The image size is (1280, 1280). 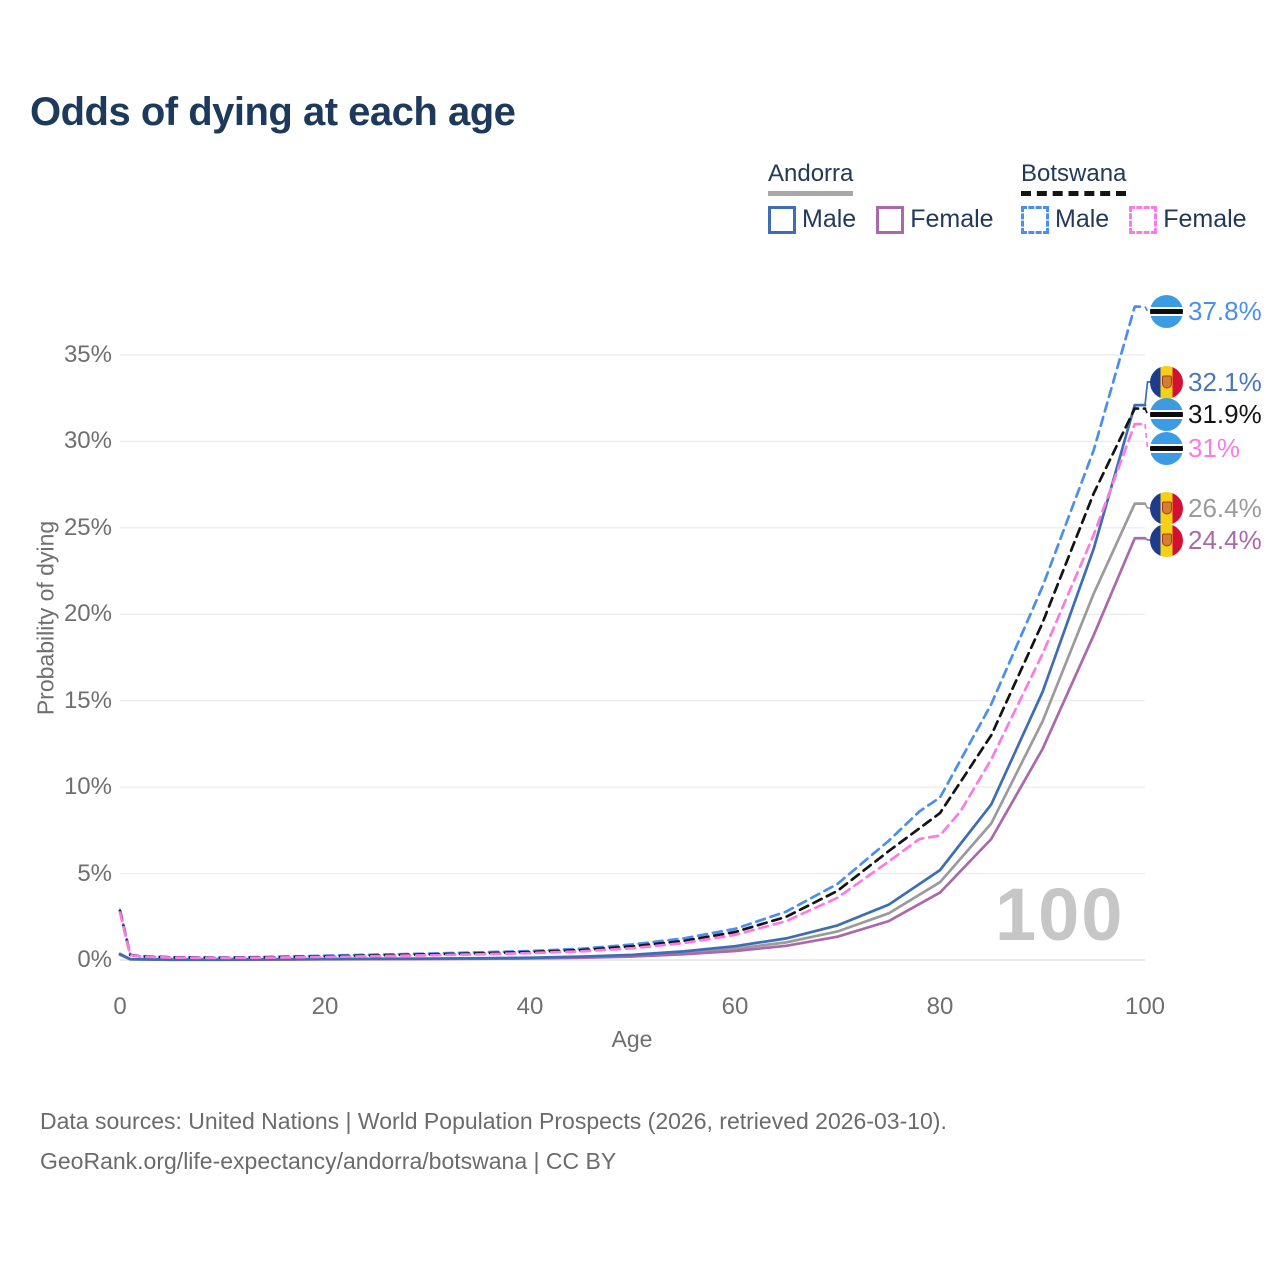 What do you see at coordinates (890, 219) in the screenshot?
I see `andorra-female-swatch-icon` at bounding box center [890, 219].